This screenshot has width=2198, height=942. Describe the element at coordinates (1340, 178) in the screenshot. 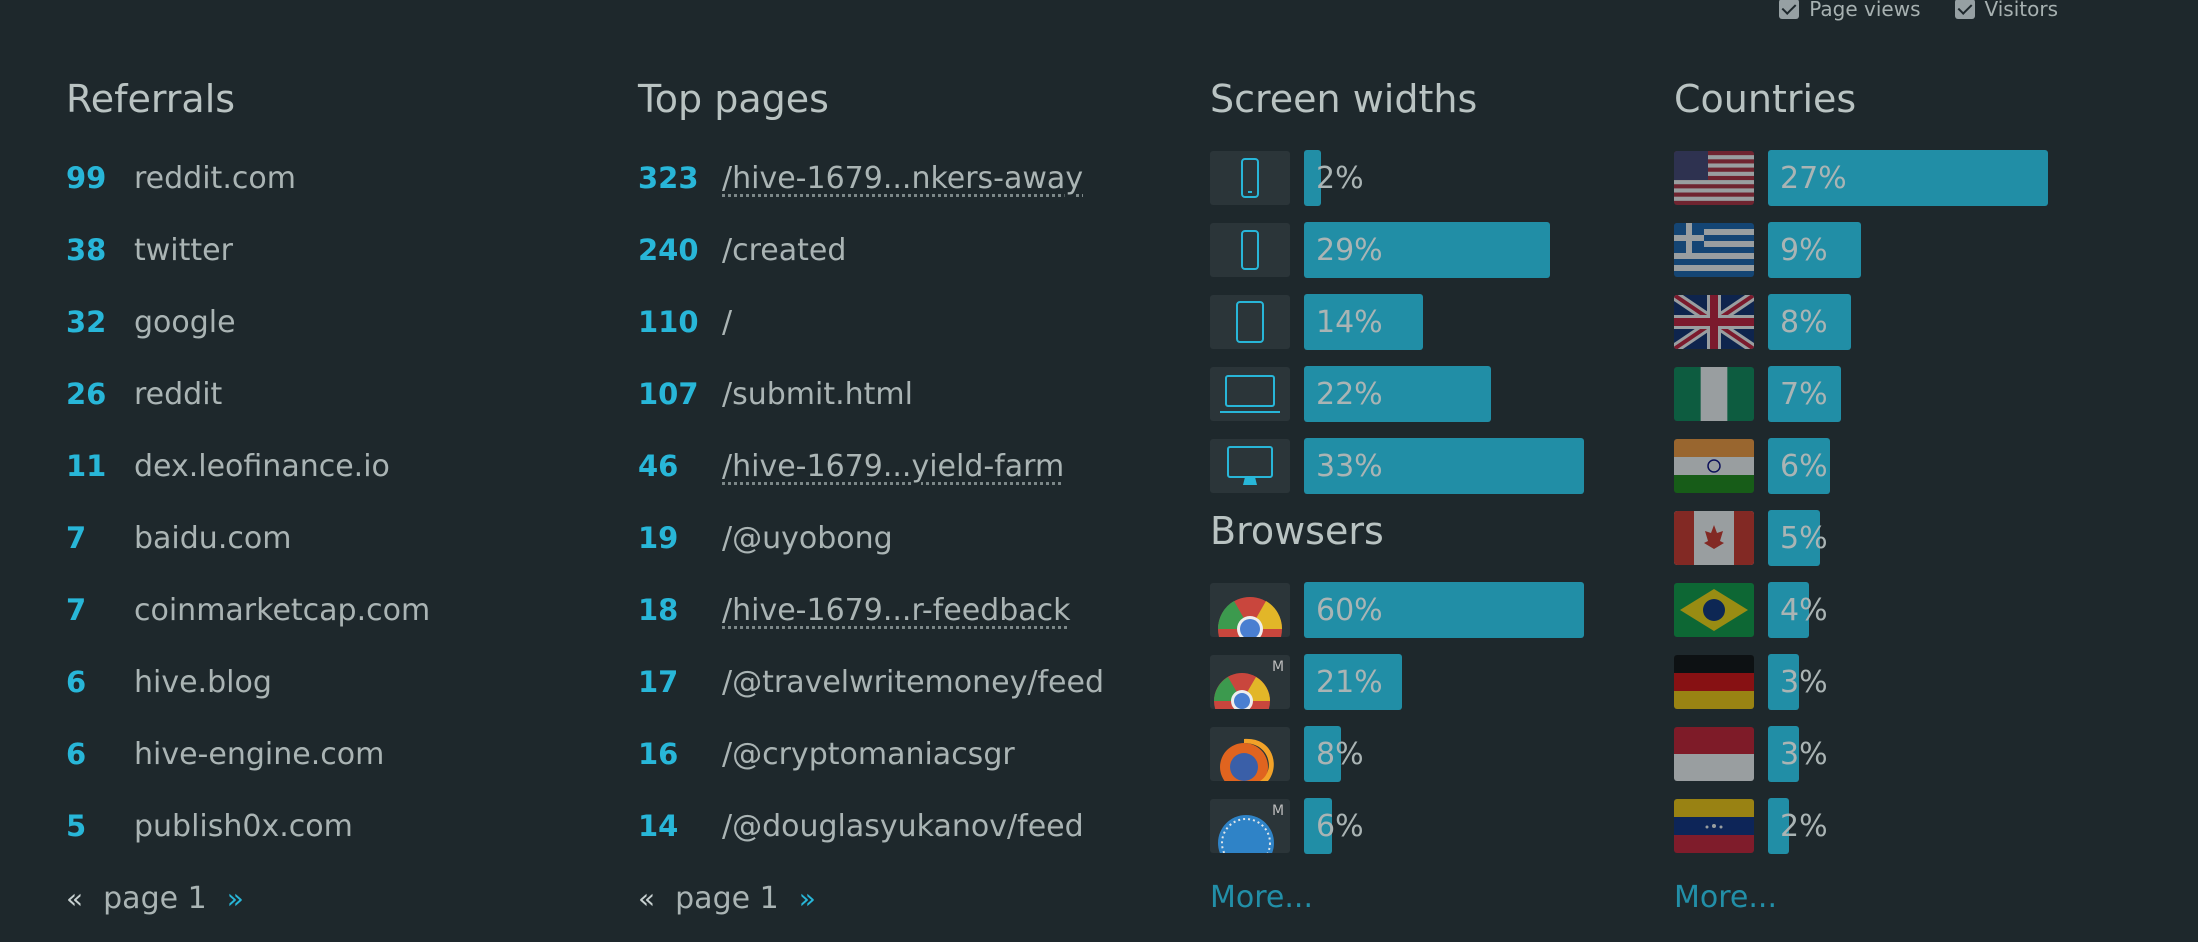

I see `percentage-label: 2%` at that location.